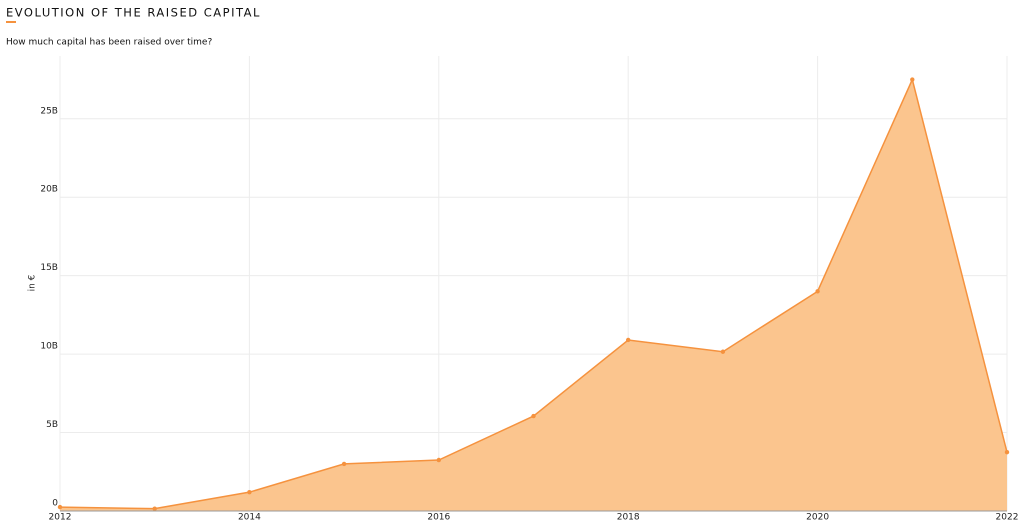 The height and width of the screenshot is (532, 1024). I want to click on x-tick-label: 2012, so click(60, 518).